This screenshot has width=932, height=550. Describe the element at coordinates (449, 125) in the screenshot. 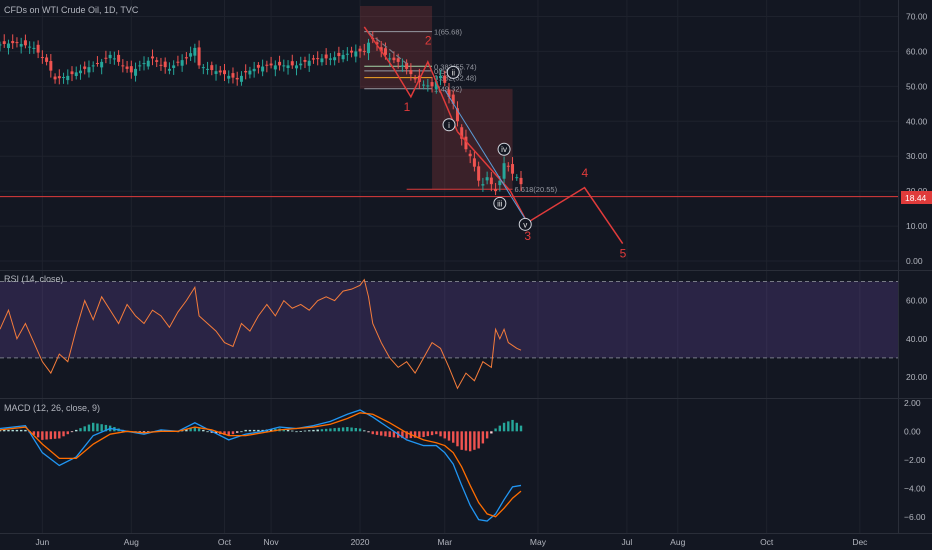

I see `sub-wave-label-1: i` at that location.